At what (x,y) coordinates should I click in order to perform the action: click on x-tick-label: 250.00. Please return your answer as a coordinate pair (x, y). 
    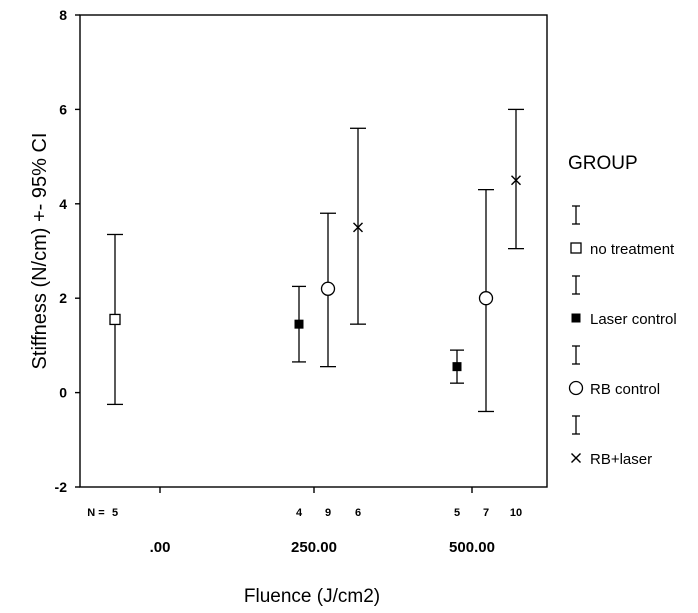
    Looking at the image, I should click on (314, 547).